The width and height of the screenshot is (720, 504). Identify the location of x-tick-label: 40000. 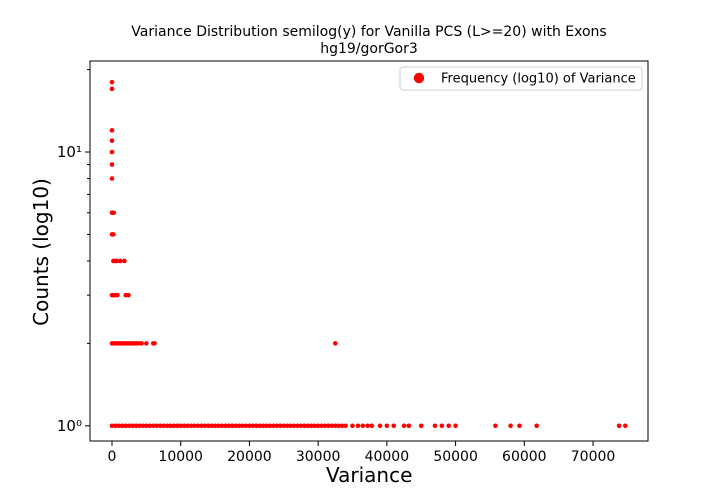
(387, 457).